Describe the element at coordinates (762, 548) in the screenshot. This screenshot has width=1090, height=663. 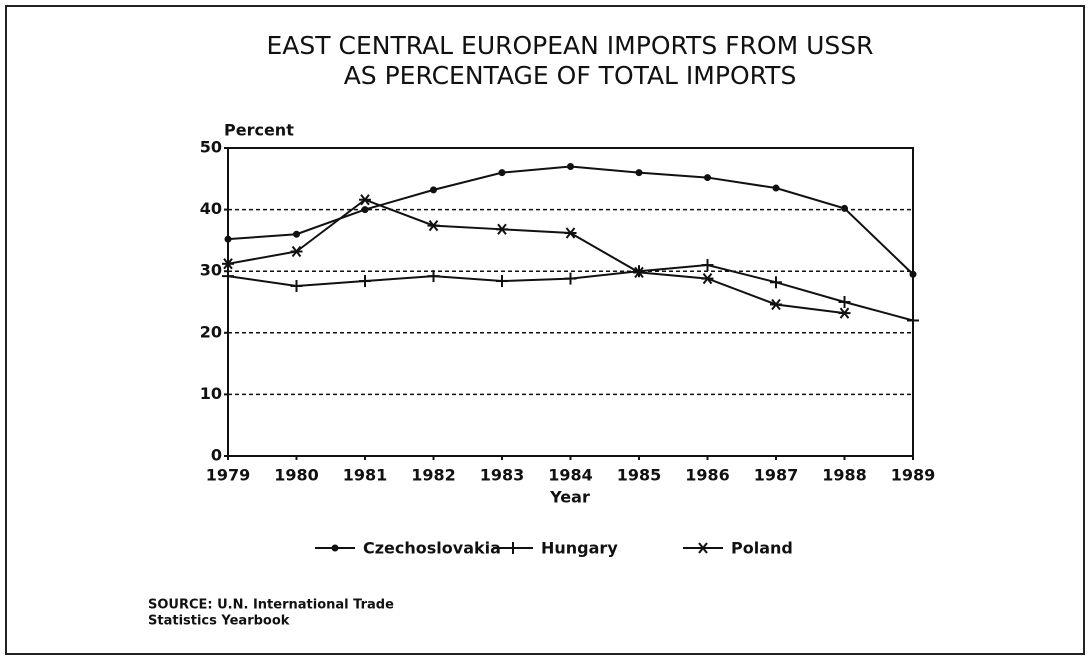
I see `legend-label: Poland` at that location.